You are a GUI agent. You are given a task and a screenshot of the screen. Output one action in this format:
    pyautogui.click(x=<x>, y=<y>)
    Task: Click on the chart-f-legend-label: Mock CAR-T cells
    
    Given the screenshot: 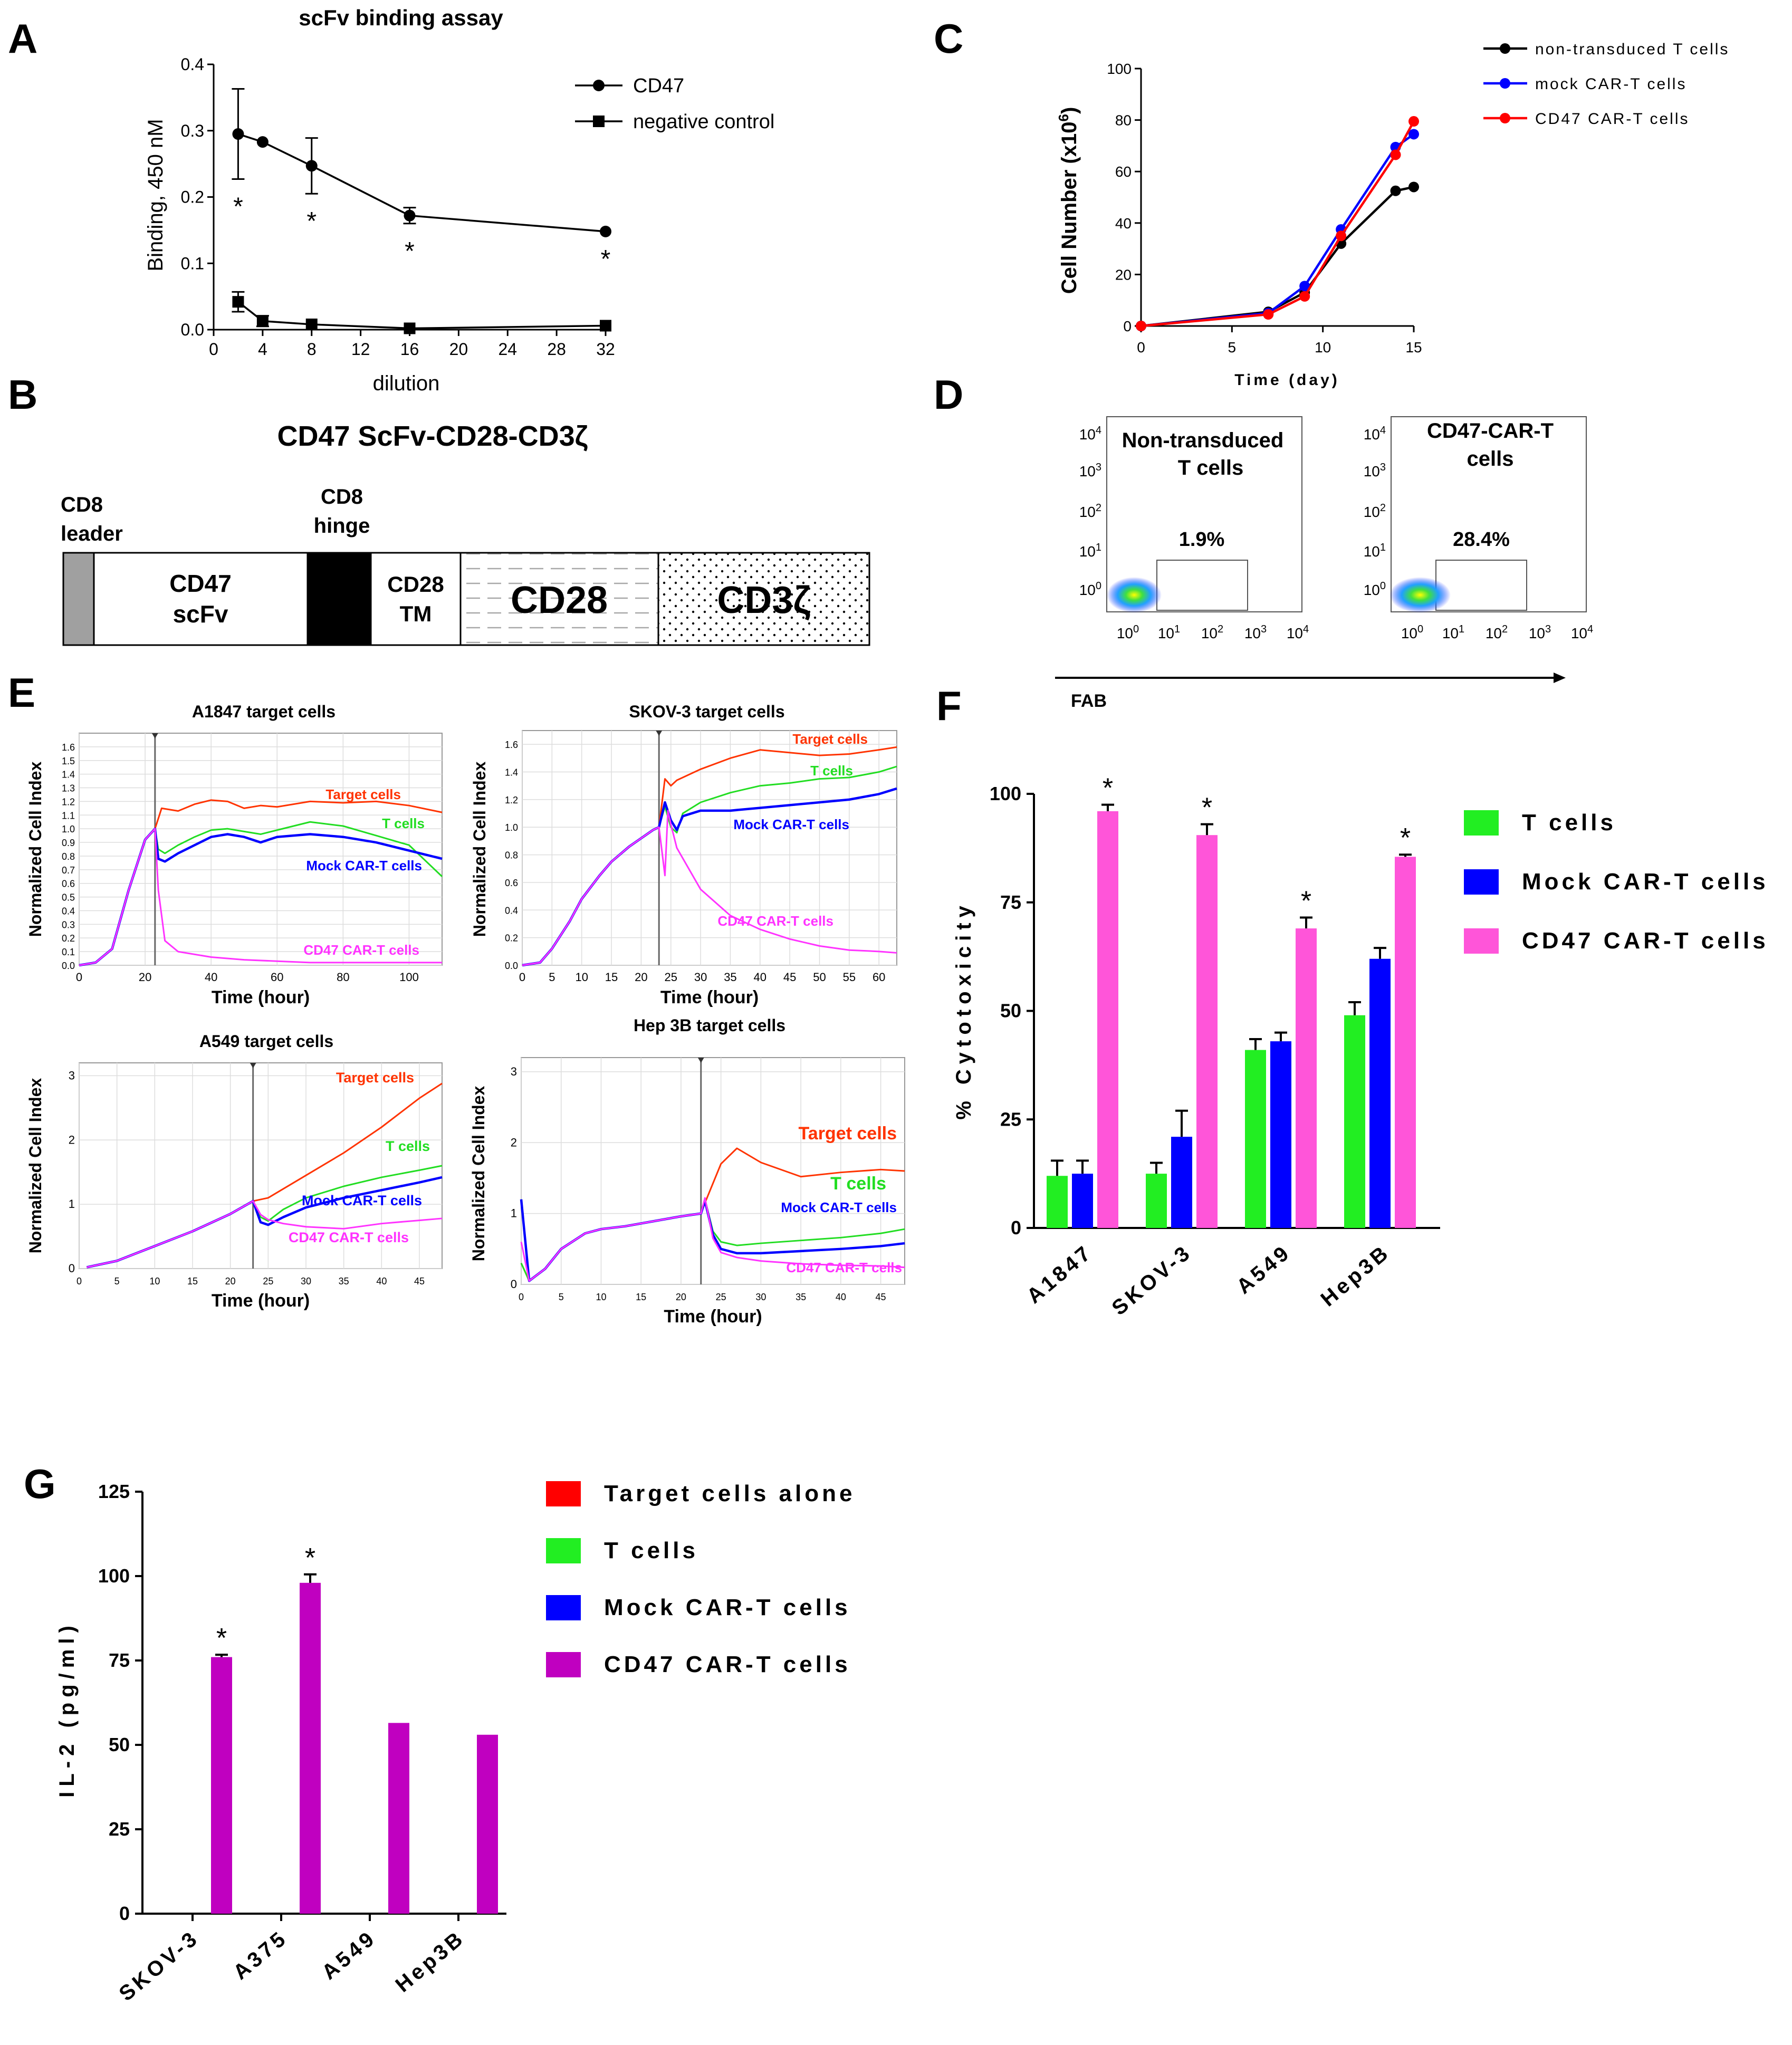 What is the action you would take?
    pyautogui.click(x=1645, y=882)
    